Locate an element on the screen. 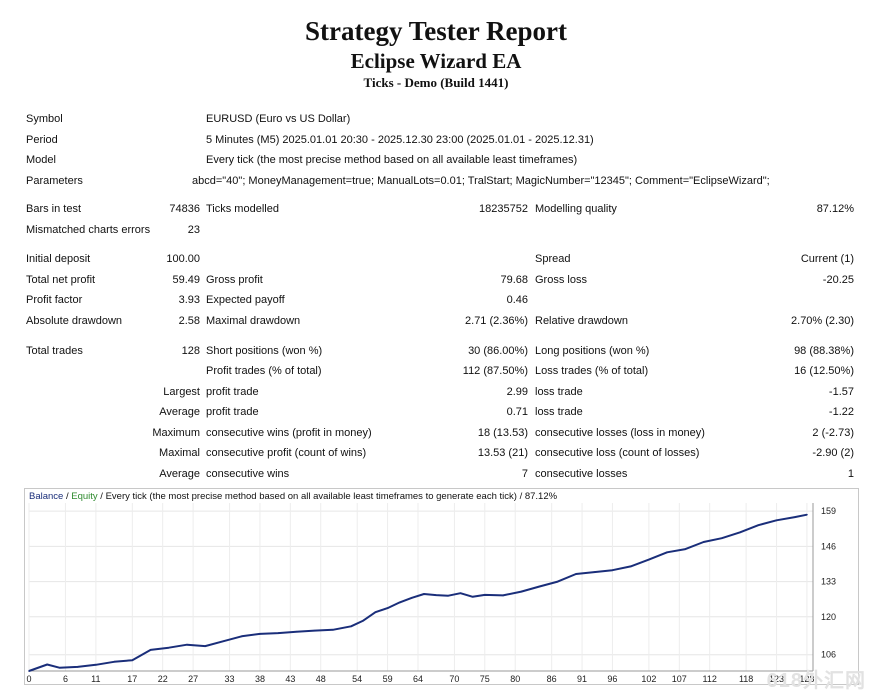 The image size is (872, 695). x-tick-label: 64 is located at coordinates (418, 679).